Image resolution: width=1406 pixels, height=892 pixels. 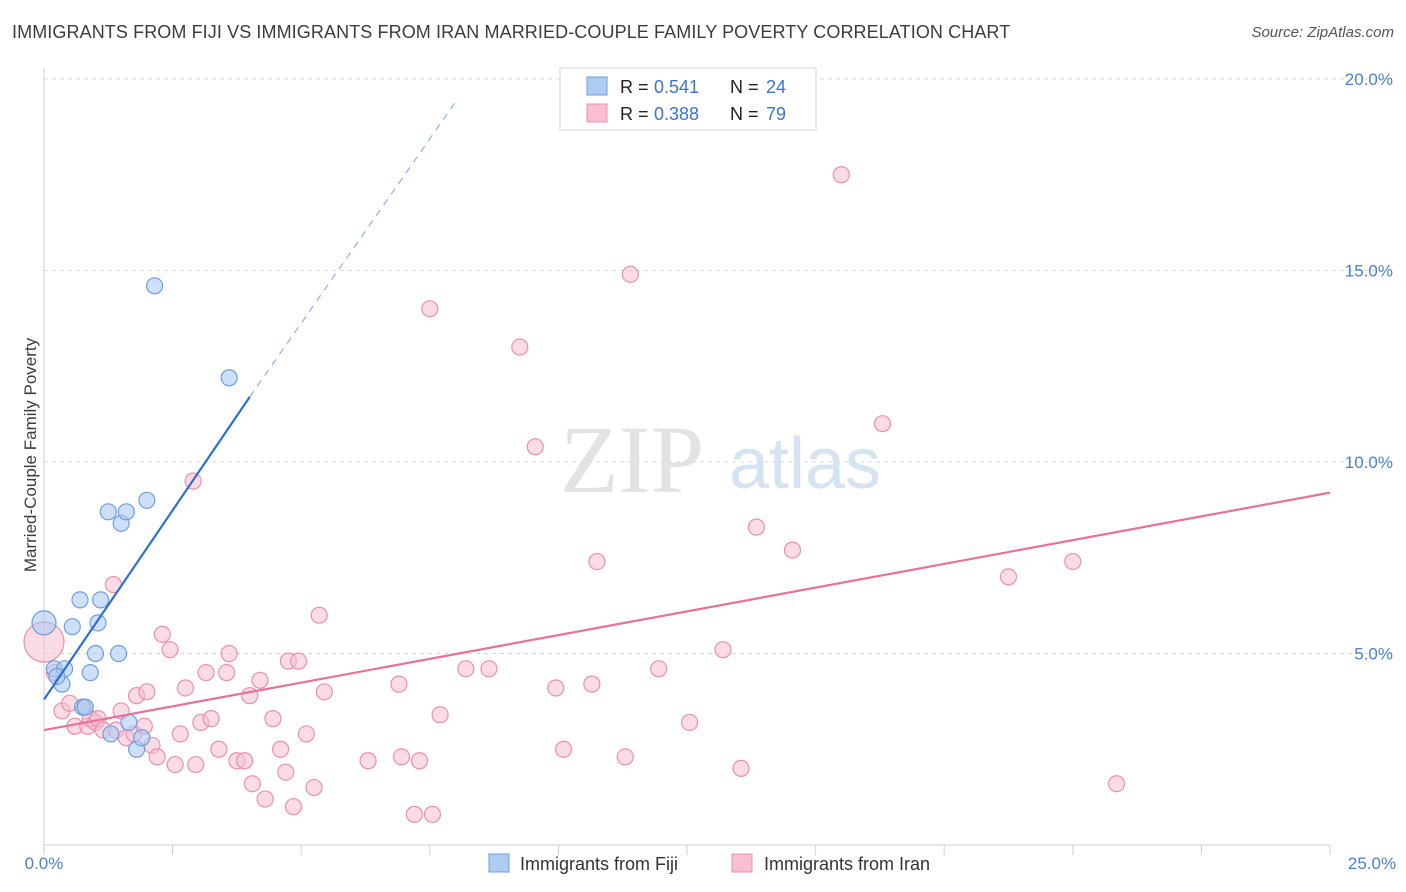 I want to click on x-tick-label-min: 0.0%, so click(x=44, y=863).